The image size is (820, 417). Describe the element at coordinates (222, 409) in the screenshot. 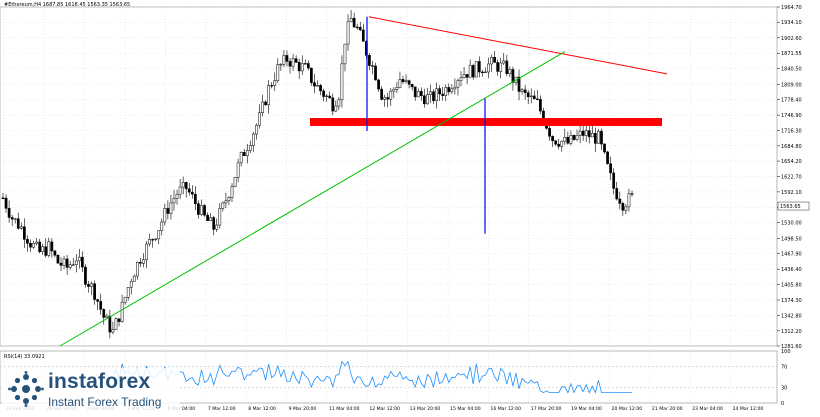

I see `x-tick-label: 7 Mar 12:00` at that location.